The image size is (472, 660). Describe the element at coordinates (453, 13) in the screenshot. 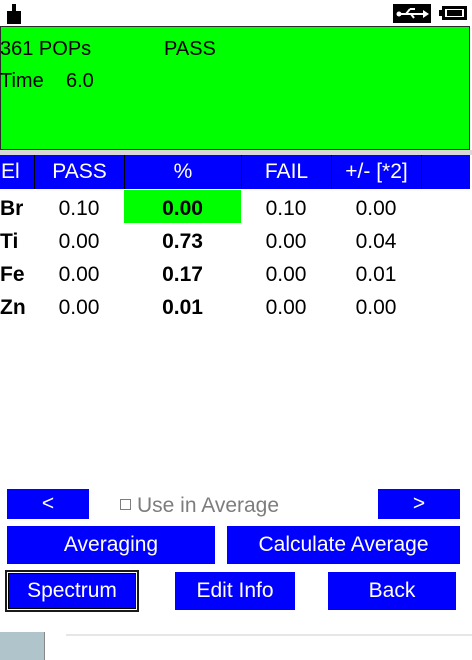

I see `battery-icon` at that location.